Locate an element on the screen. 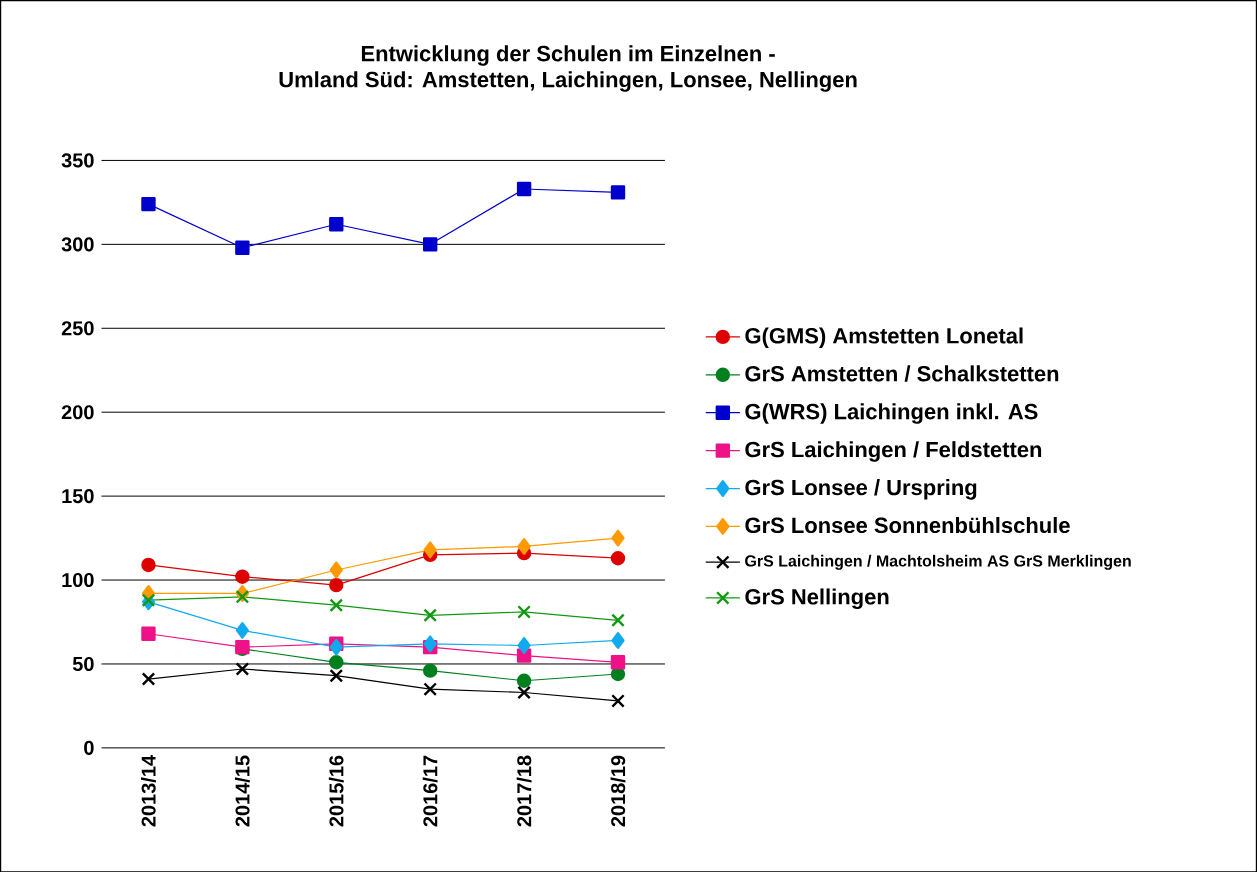 The image size is (1257, 872). chart-title: Entwicklung der Schulen im Einzelnen - Umland Süd: Amstetten, Laichingen, Lonsee, Nellingen is located at coordinates (568, 68).